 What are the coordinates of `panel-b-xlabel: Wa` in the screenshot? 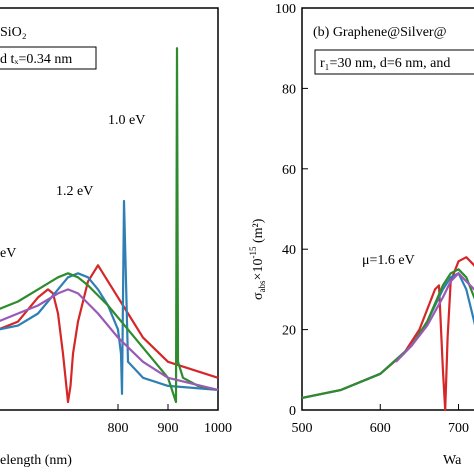 It's located at (452, 460).